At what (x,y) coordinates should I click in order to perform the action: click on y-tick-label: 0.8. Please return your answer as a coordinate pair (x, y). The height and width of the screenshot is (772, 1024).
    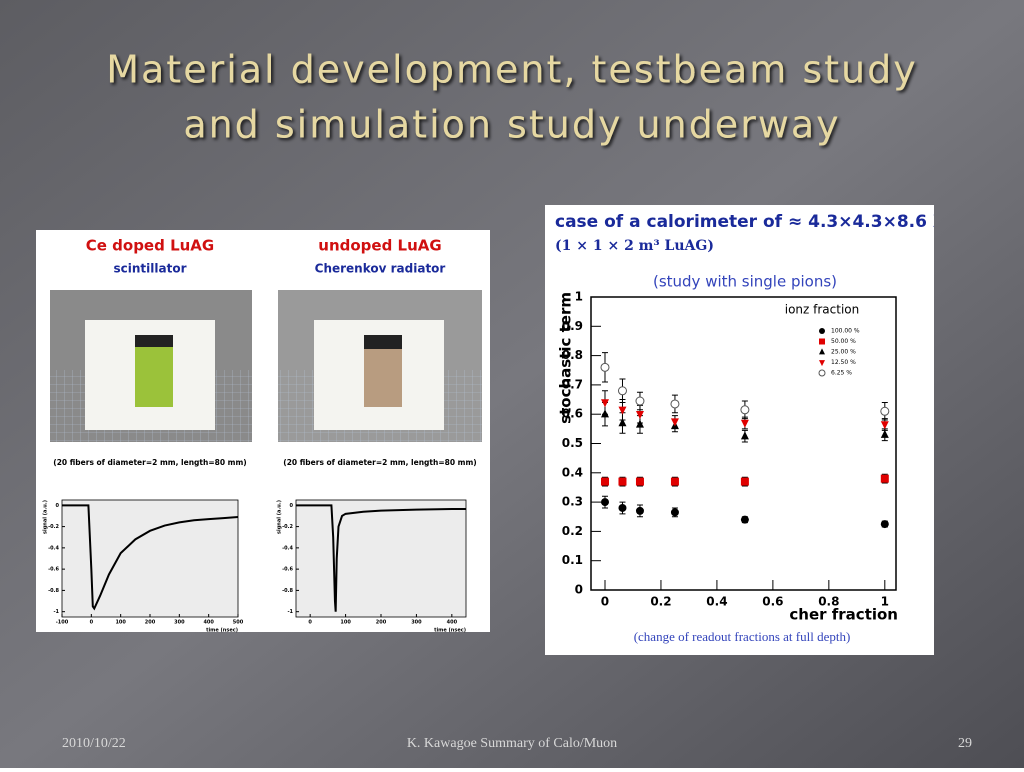
    Looking at the image, I should click on (572, 355).